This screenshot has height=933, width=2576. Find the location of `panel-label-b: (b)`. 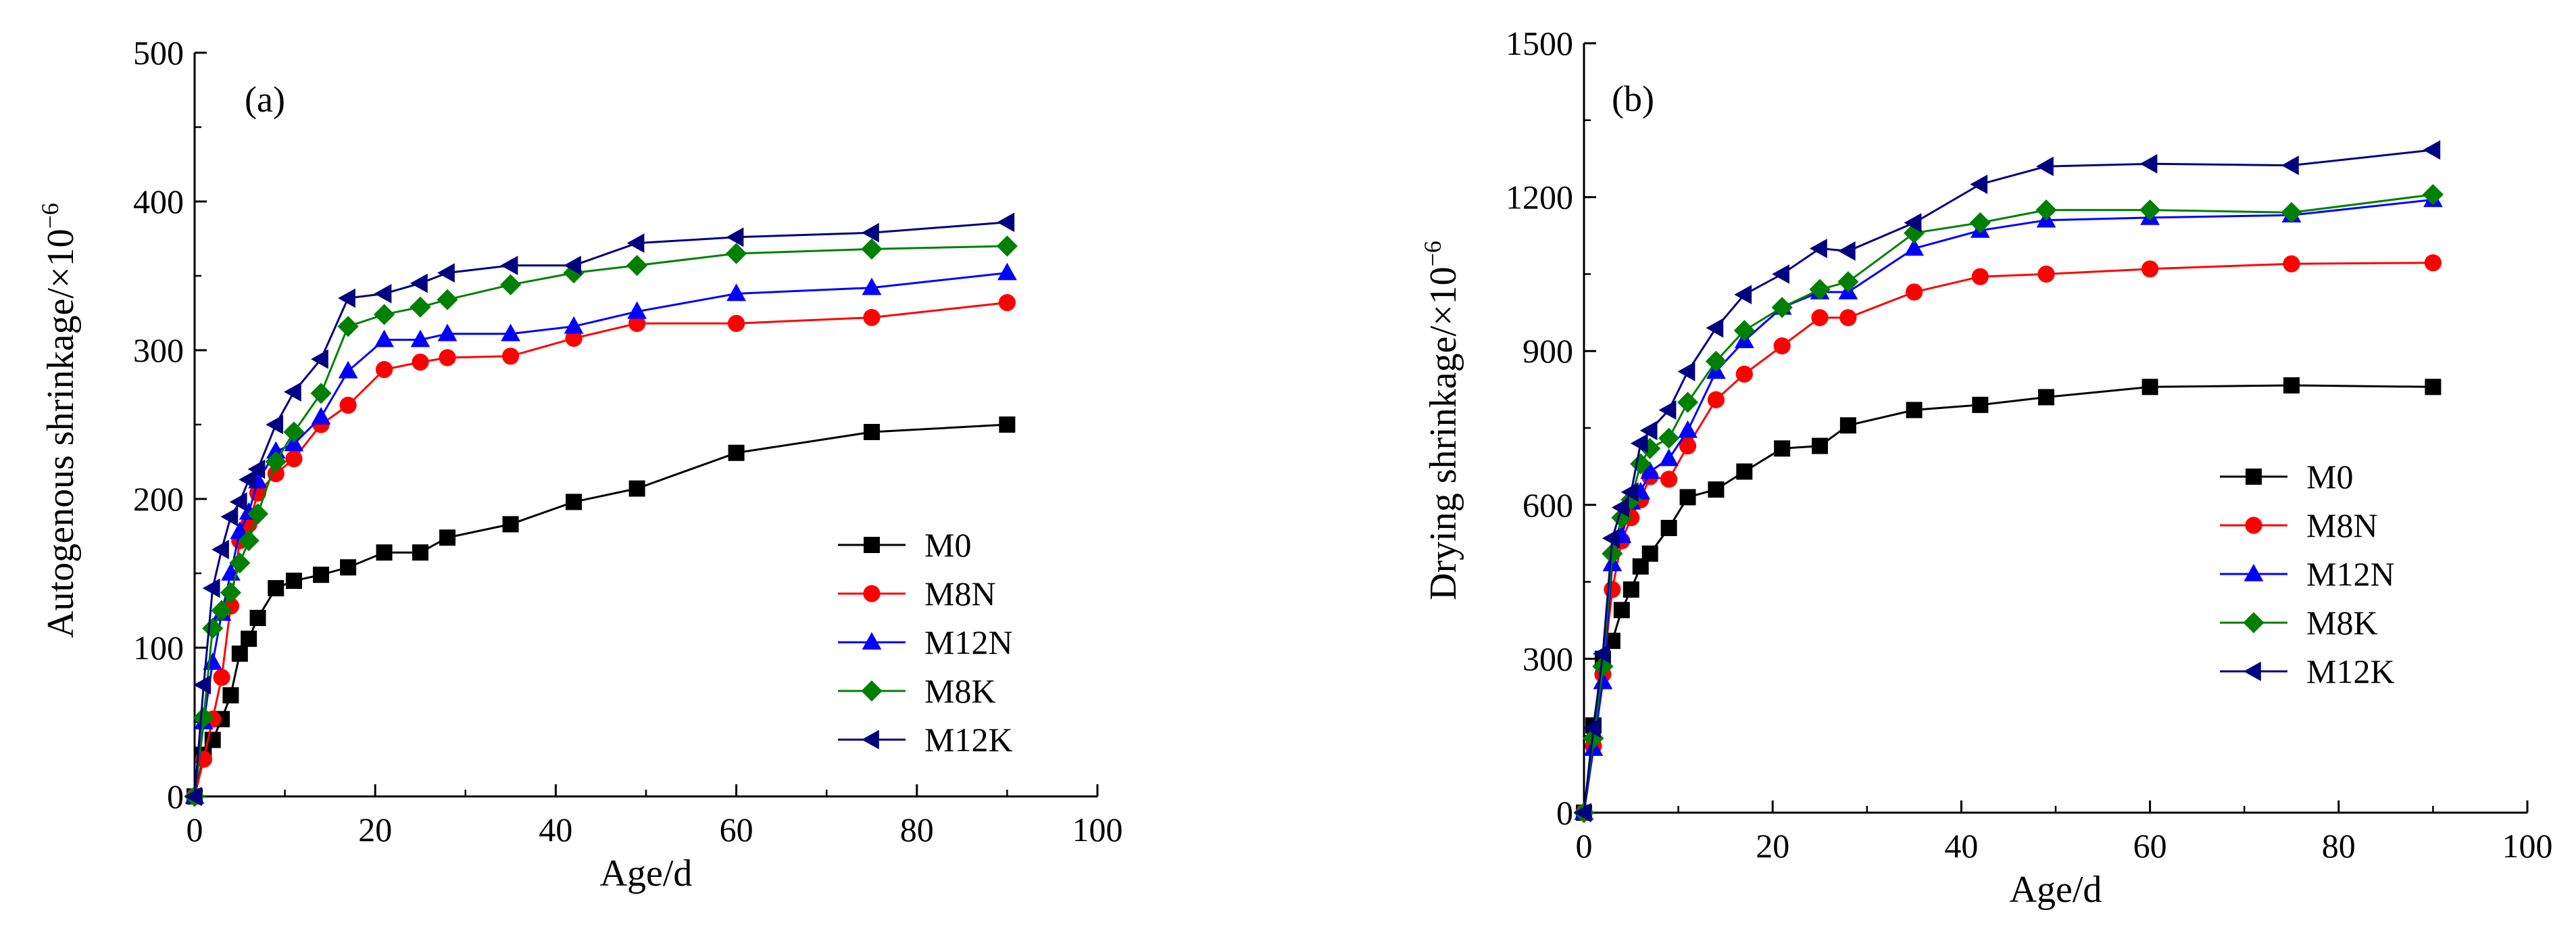

panel-label-b: (b) is located at coordinates (1633, 98).